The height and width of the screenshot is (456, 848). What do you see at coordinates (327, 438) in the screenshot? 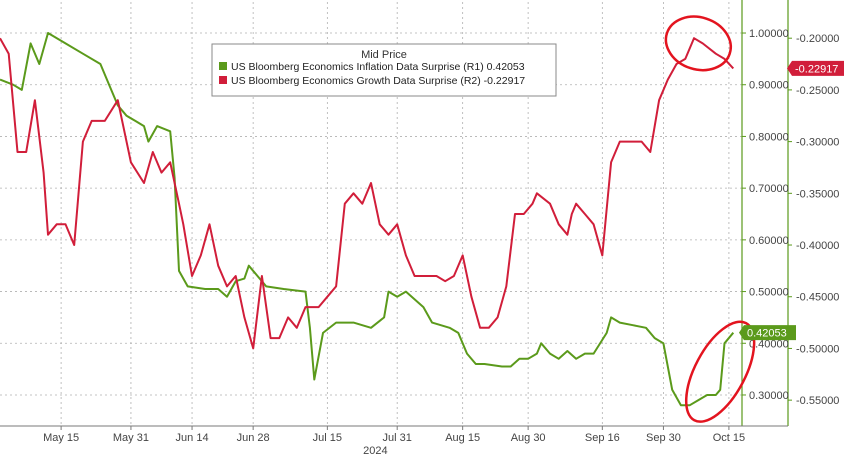
I see `x-tick-label: Jul 15` at bounding box center [327, 438].